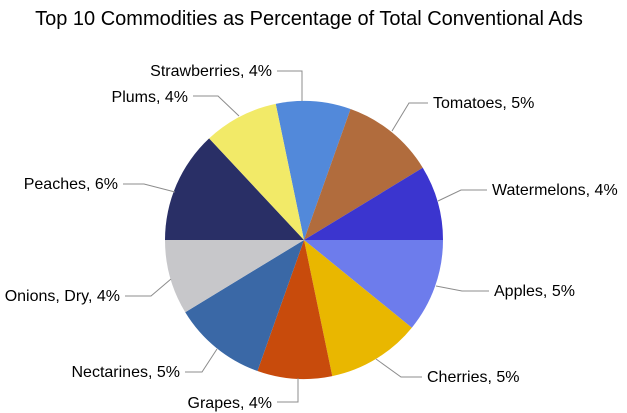 The height and width of the screenshot is (413, 627). I want to click on leader-line-watermelons, so click(462, 195).